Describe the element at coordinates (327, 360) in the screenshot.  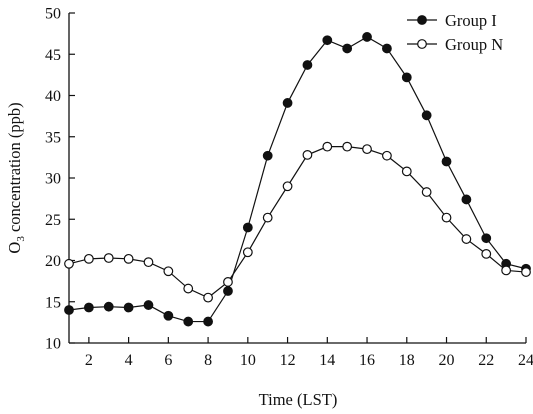
I see `x-tick-label: 14` at that location.